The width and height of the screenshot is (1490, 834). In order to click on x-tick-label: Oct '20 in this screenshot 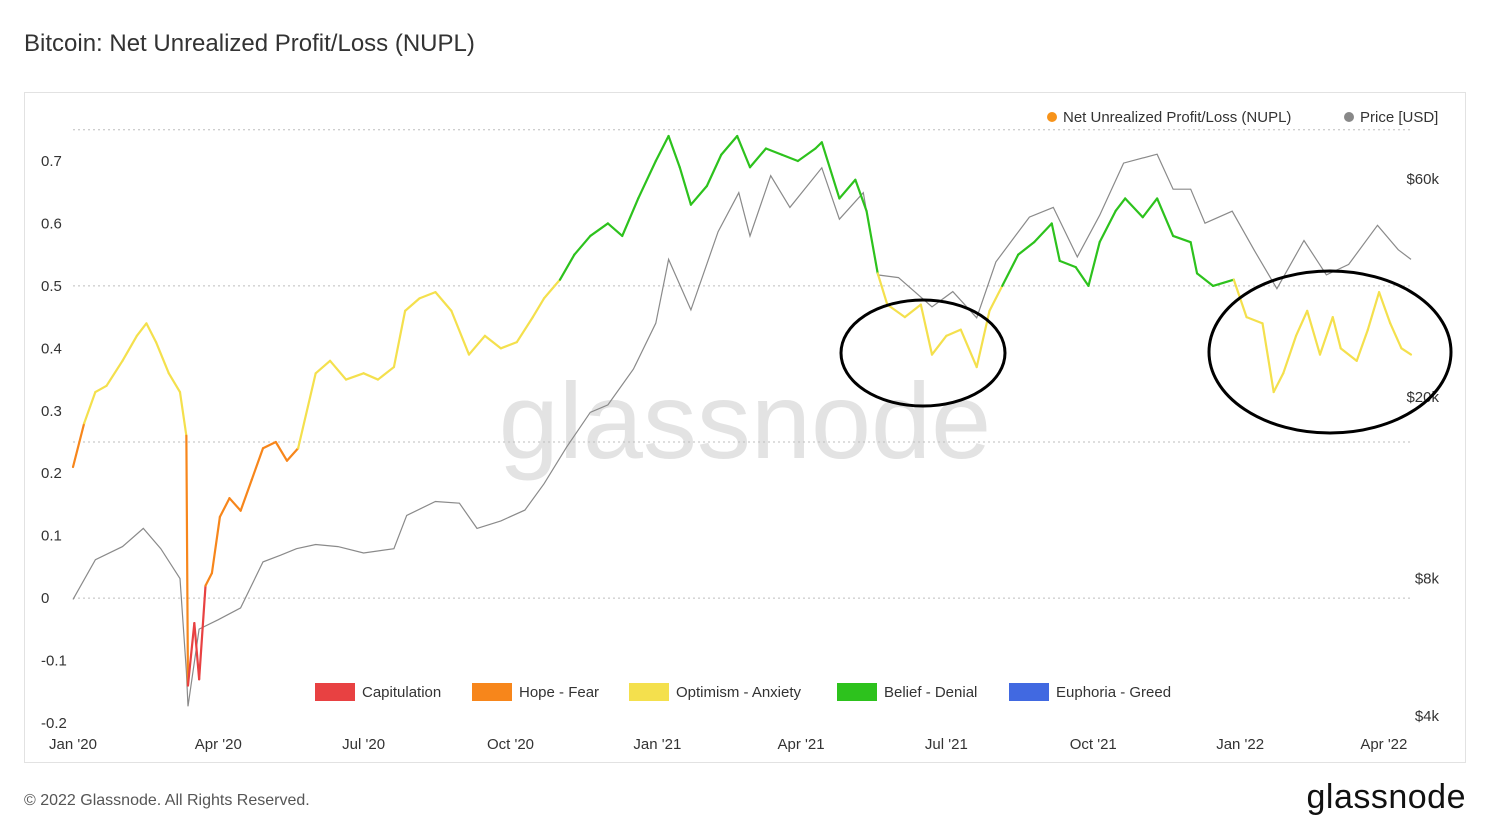, I will do `click(510, 744)`.